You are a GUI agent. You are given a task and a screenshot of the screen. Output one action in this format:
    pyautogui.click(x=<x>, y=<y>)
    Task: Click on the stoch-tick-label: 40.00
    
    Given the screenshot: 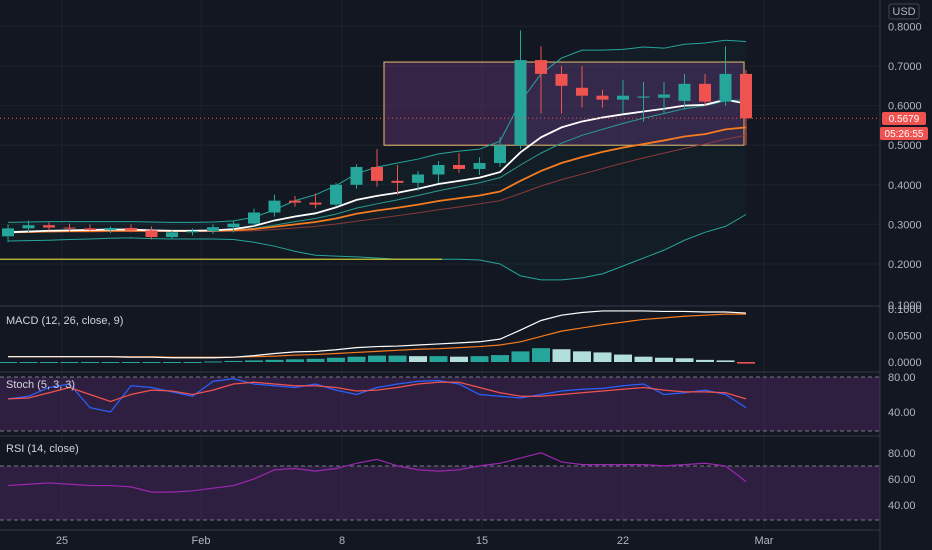 What is the action you would take?
    pyautogui.click(x=902, y=413)
    